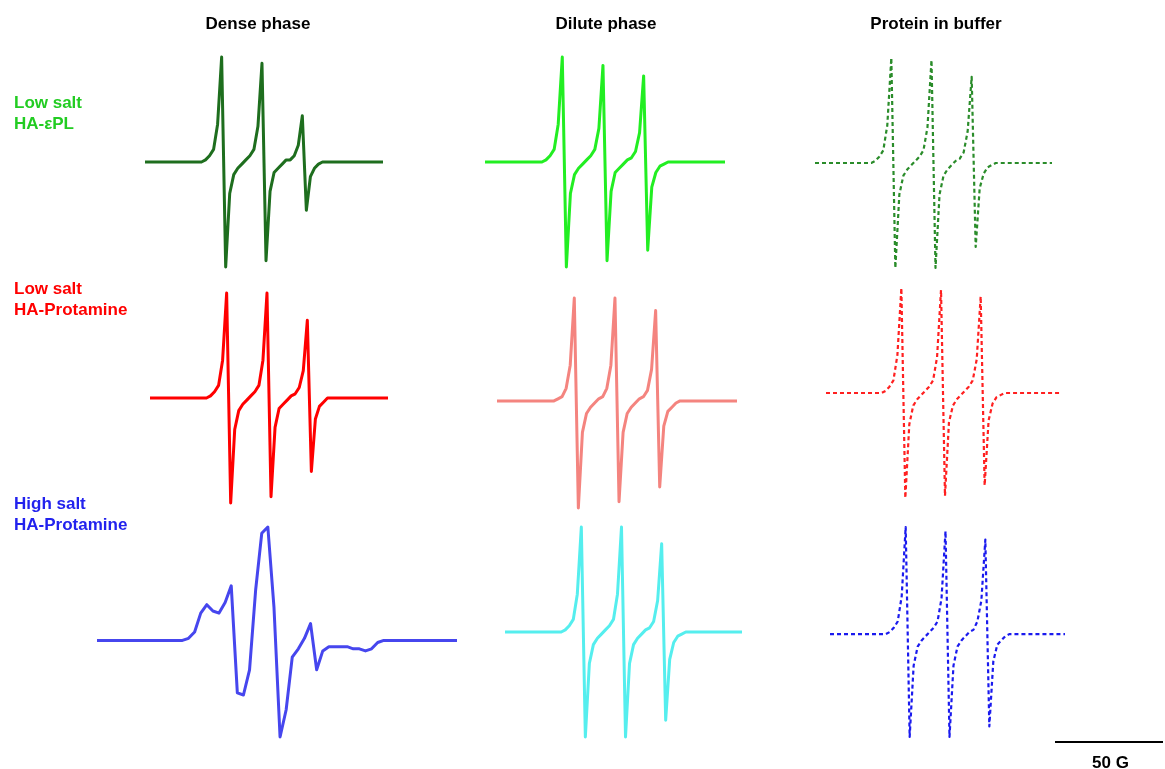 The height and width of the screenshot is (769, 1165). What do you see at coordinates (1110, 760) in the screenshot?
I see `text: 50 G` at bounding box center [1110, 760].